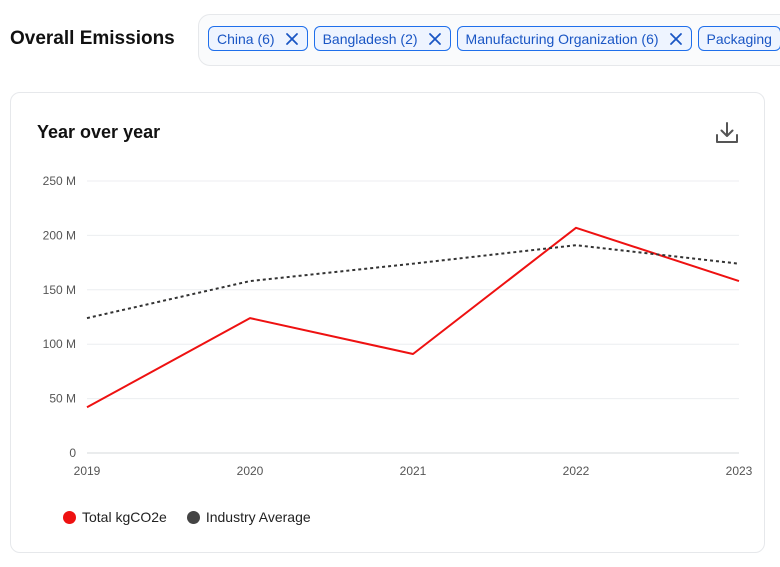 The image size is (780, 567). What do you see at coordinates (87, 471) in the screenshot?
I see `x-tick-label: 2019` at bounding box center [87, 471].